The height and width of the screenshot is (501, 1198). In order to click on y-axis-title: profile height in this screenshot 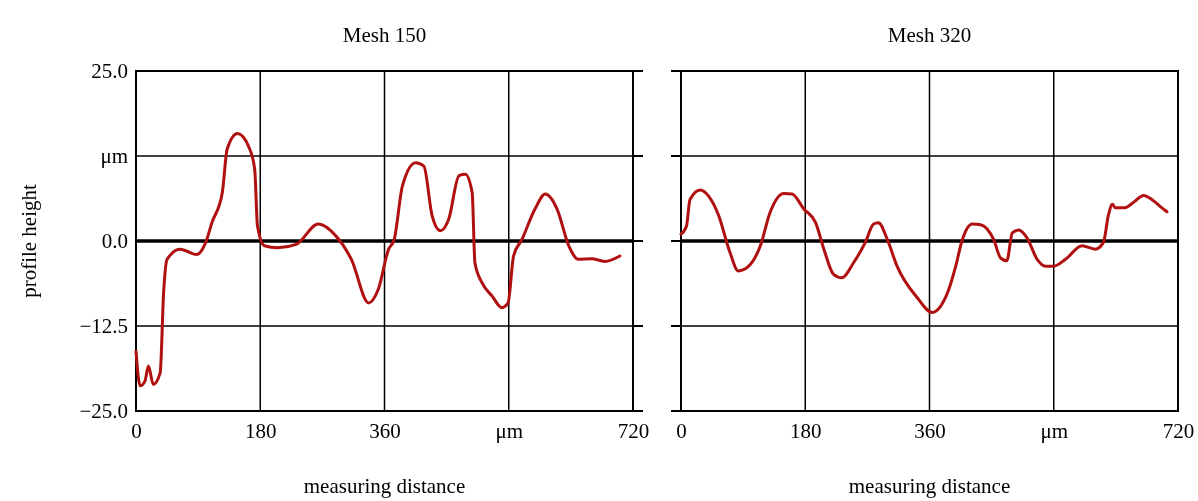, I will do `click(29, 240)`.